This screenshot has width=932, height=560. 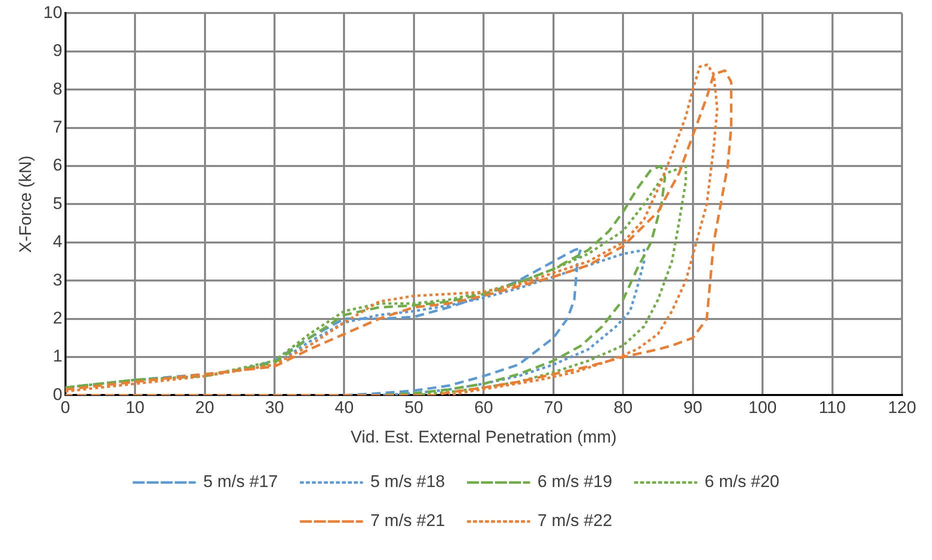 What do you see at coordinates (240, 482) in the screenshot?
I see `legend-label: 5 m/s #17` at bounding box center [240, 482].